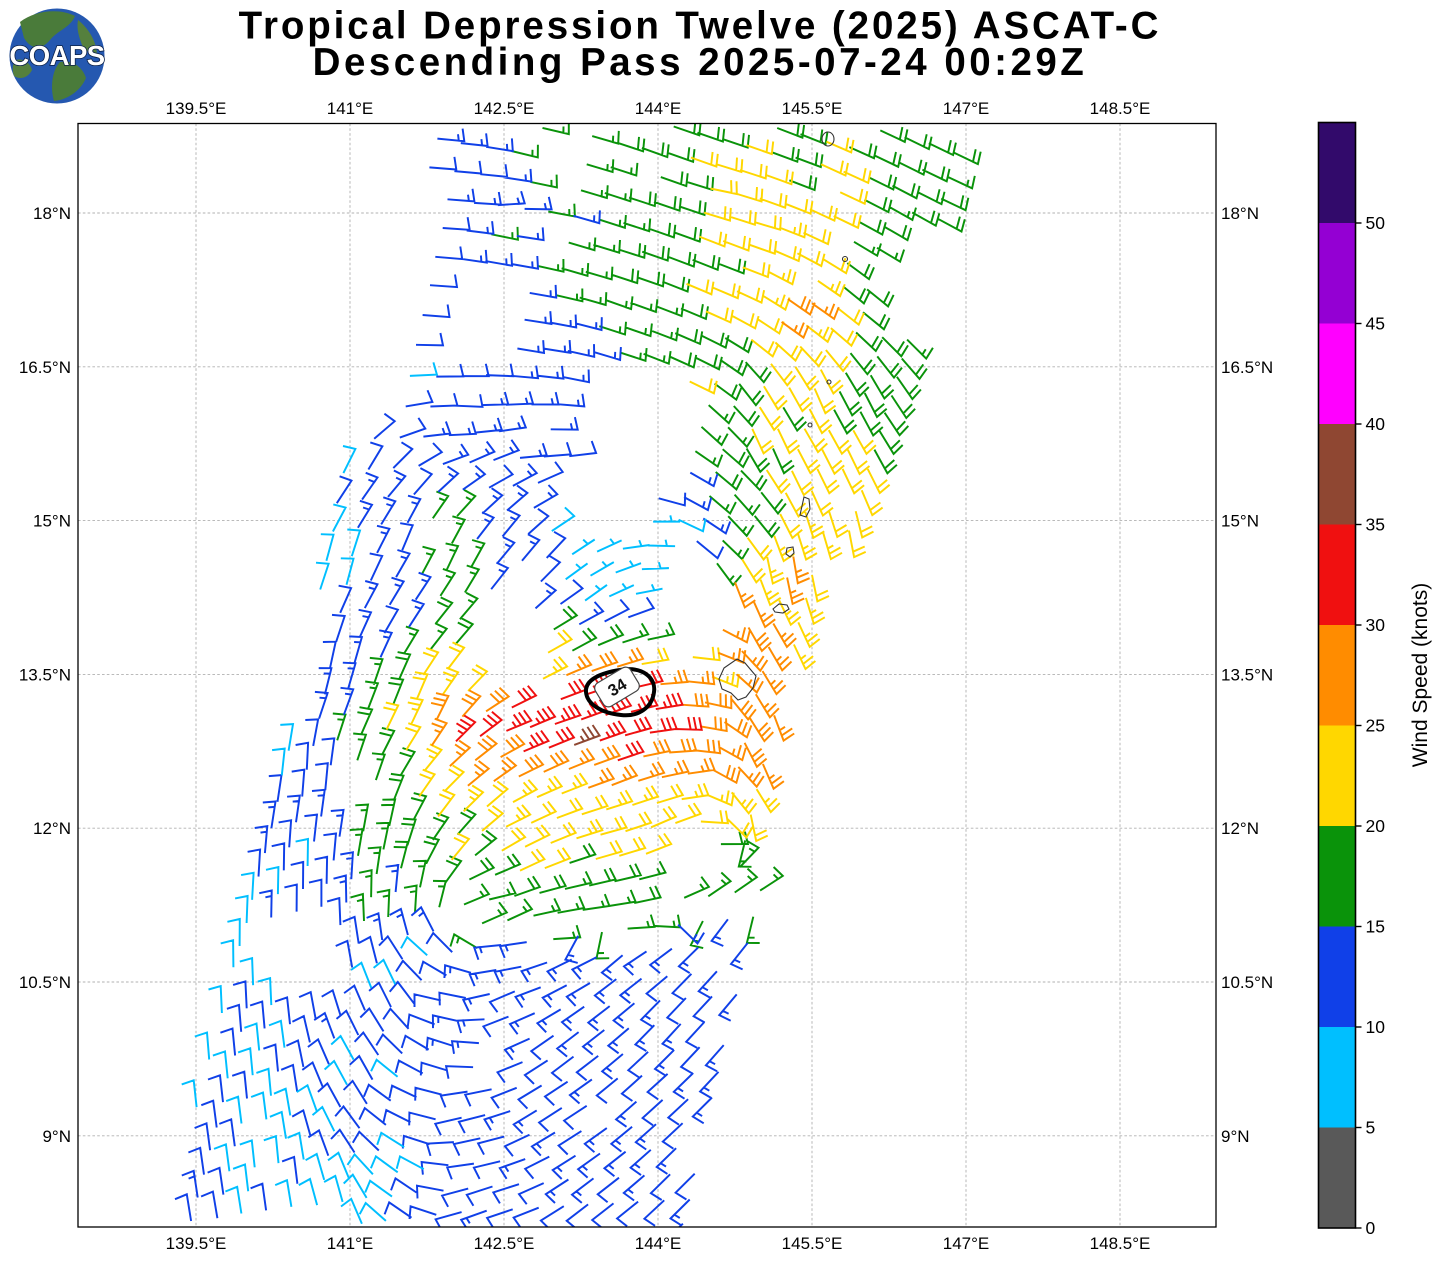  Describe the element at coordinates (1376, 625) in the screenshot. I see `svg-text: 30` at that location.